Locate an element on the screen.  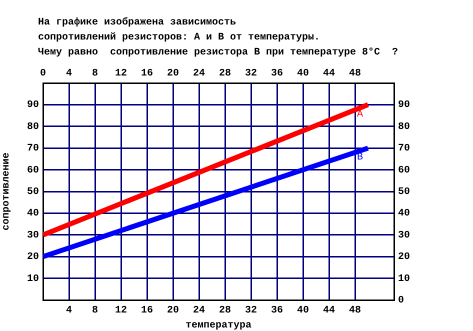
x2-tick-label: 4 is located at coordinates (69, 74).